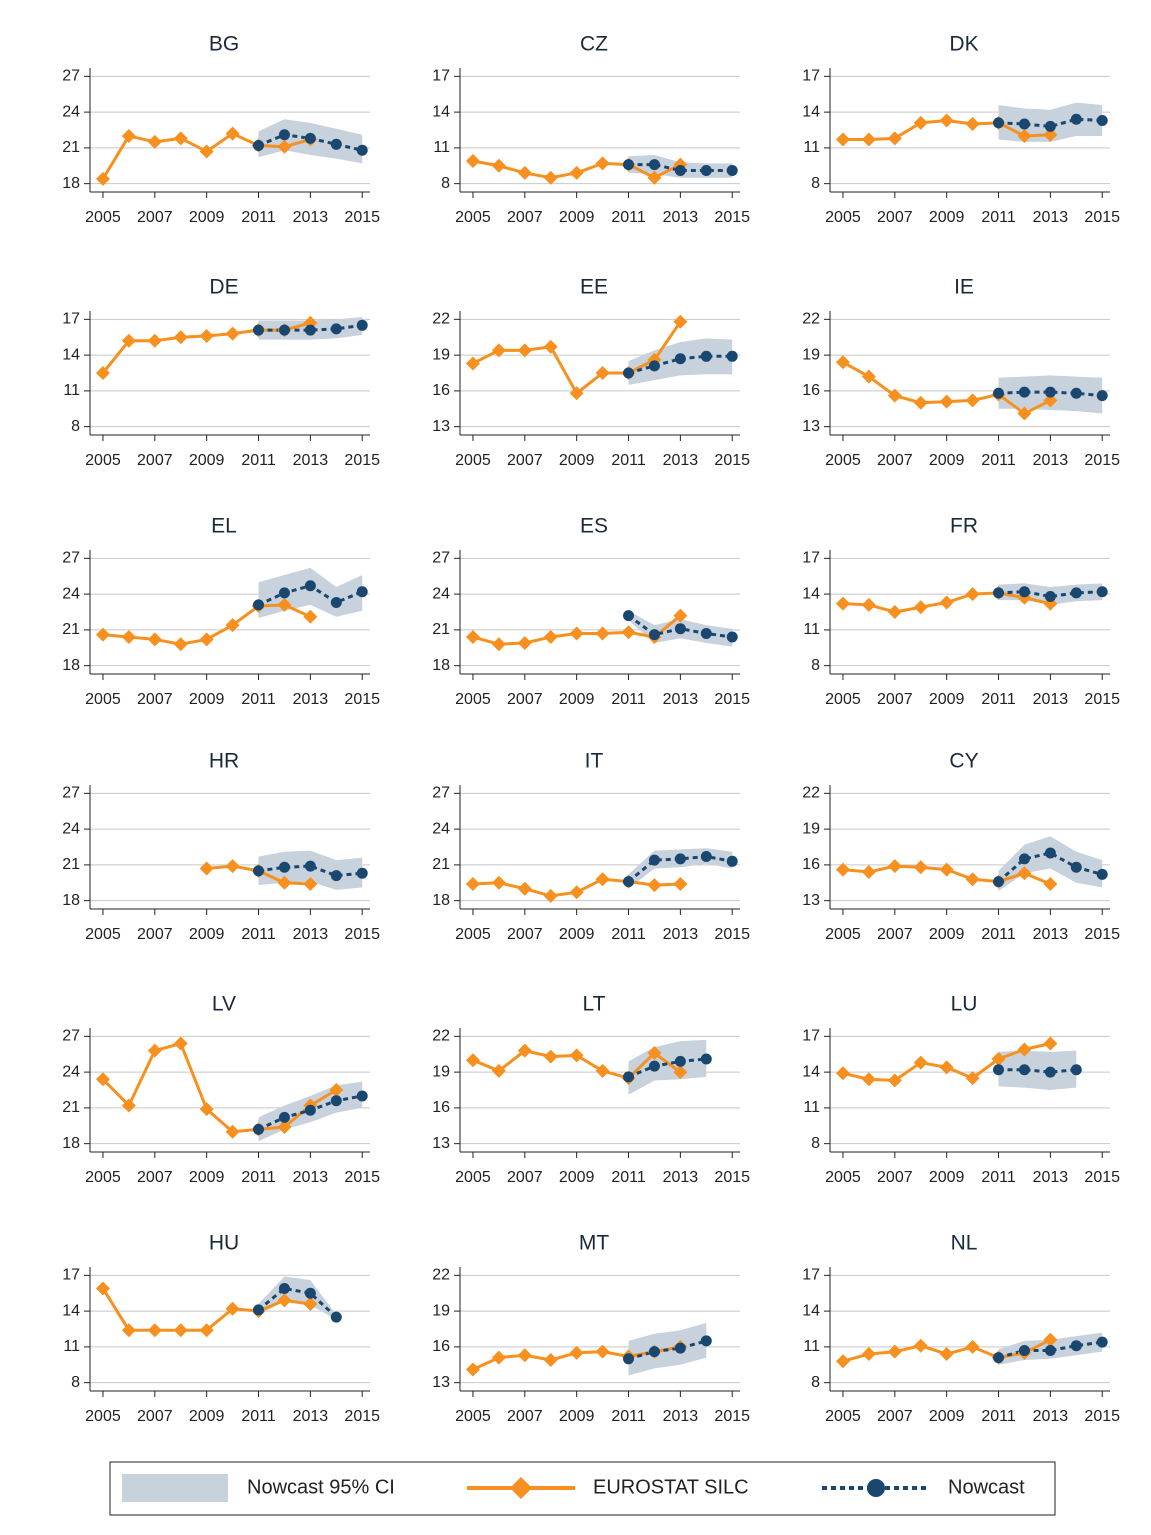 The width and height of the screenshot is (1151, 1535). Describe the element at coordinates (441, 1275) in the screenshot. I see `y-tick-label: 22` at that location.